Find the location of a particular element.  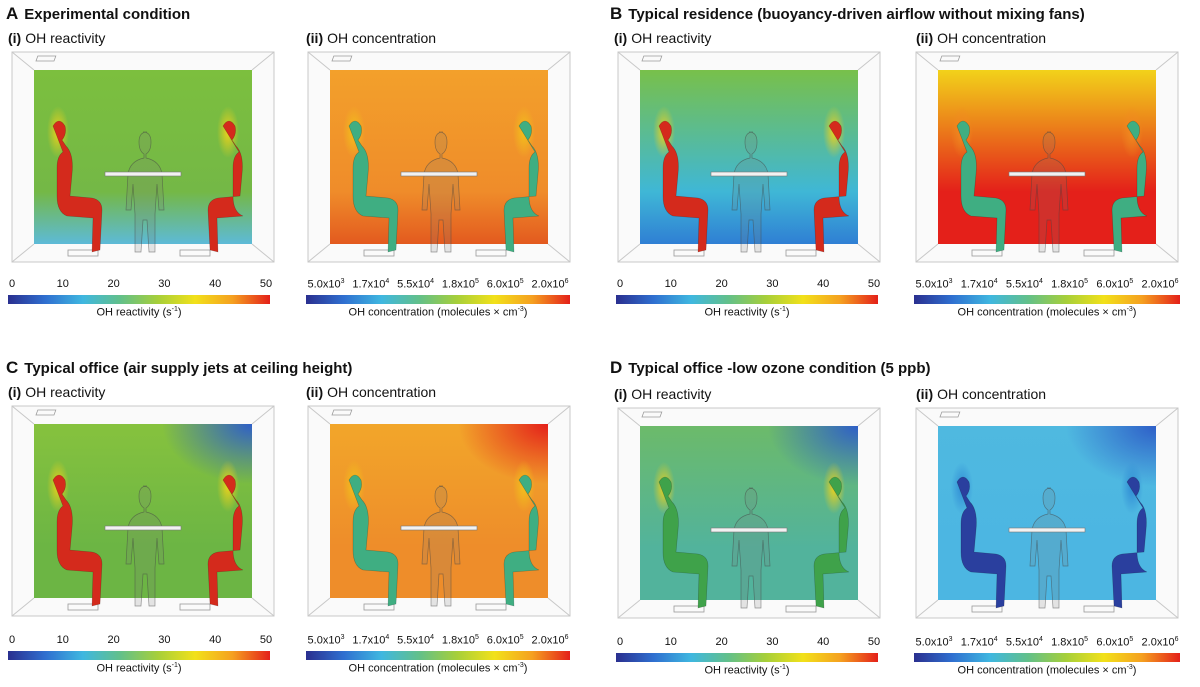

scale-a-reactivity: 0 10 20 30 40 50 OH reactivity (s-1) is located at coordinates (140, 298).